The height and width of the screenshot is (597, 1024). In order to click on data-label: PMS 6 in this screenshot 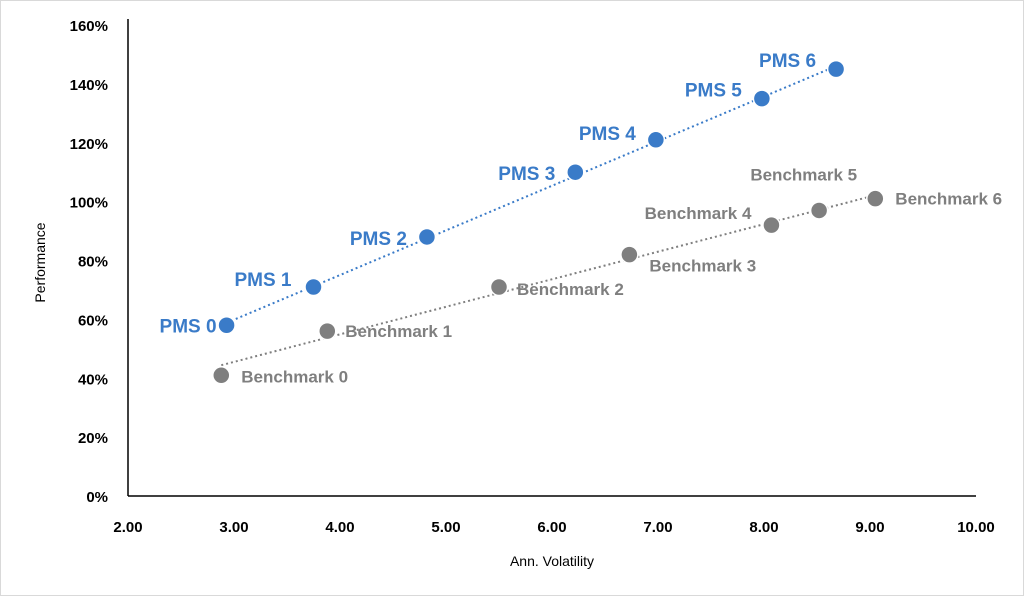, I will do `click(787, 61)`.